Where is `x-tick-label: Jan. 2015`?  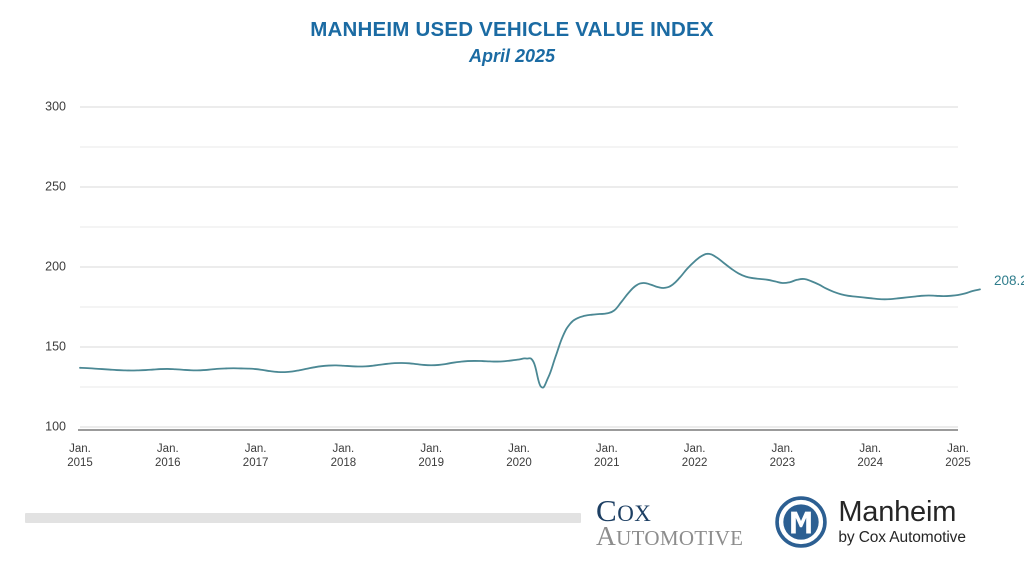
x-tick-label: Jan. 2015 is located at coordinates (80, 456).